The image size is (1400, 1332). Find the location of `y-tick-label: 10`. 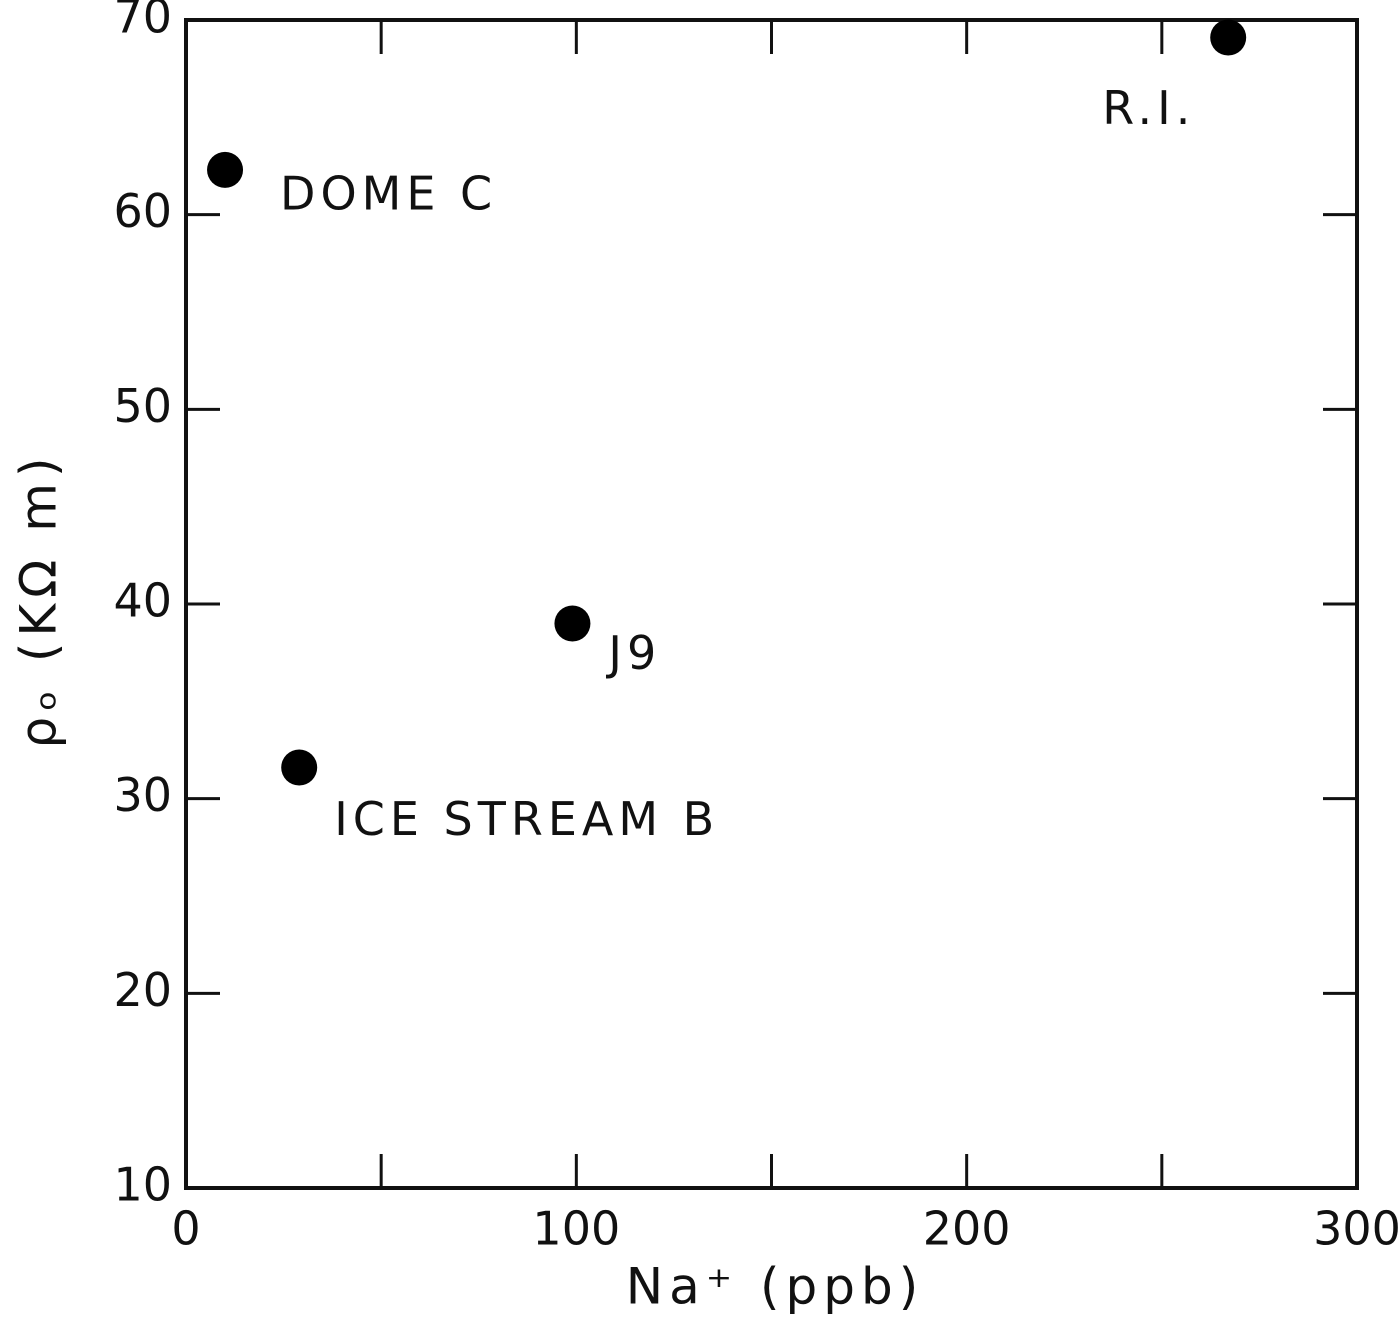

y-tick-label: 10 is located at coordinates (142, 1185).